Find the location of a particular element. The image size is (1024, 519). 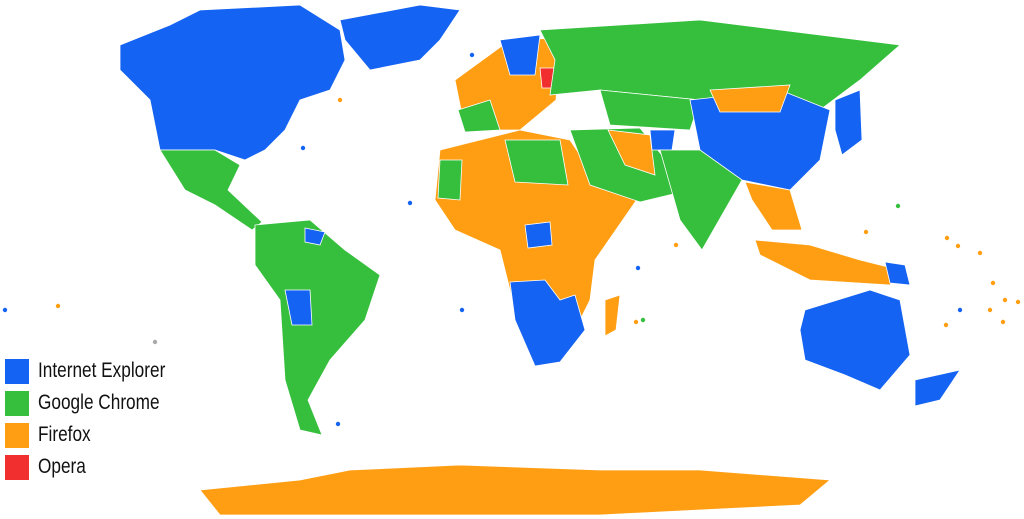

region-egypt-libya is located at coordinates (536, 162).